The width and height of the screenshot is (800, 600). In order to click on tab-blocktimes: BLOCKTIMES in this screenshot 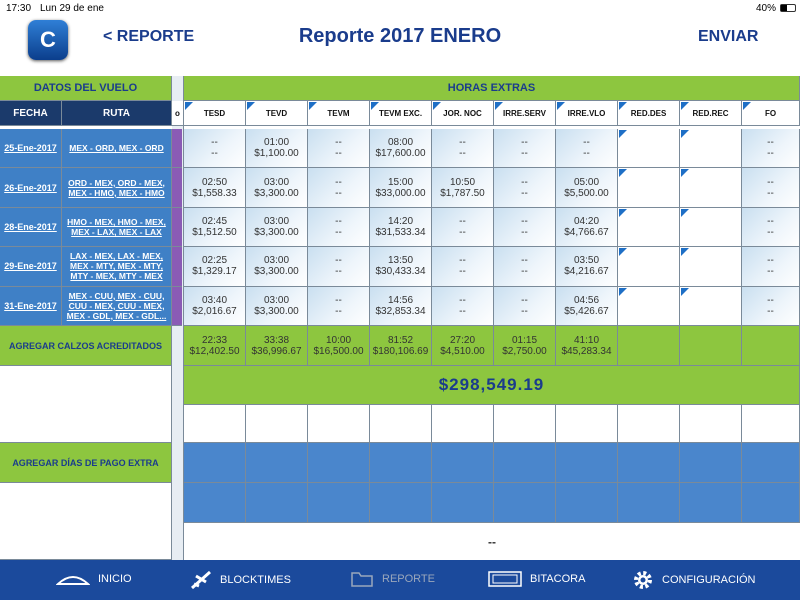, I will do `click(240, 580)`.